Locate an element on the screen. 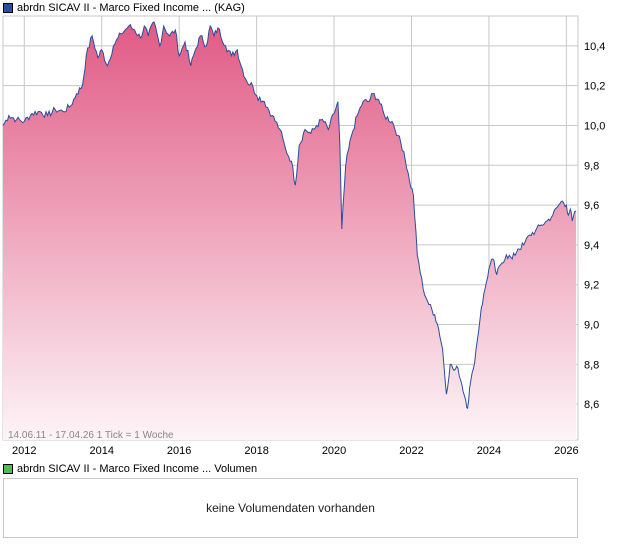 This screenshot has width=620, height=546. range-info: 14.06.11 - 17.04.26 1 Tick = 1 Woche is located at coordinates (91, 435).